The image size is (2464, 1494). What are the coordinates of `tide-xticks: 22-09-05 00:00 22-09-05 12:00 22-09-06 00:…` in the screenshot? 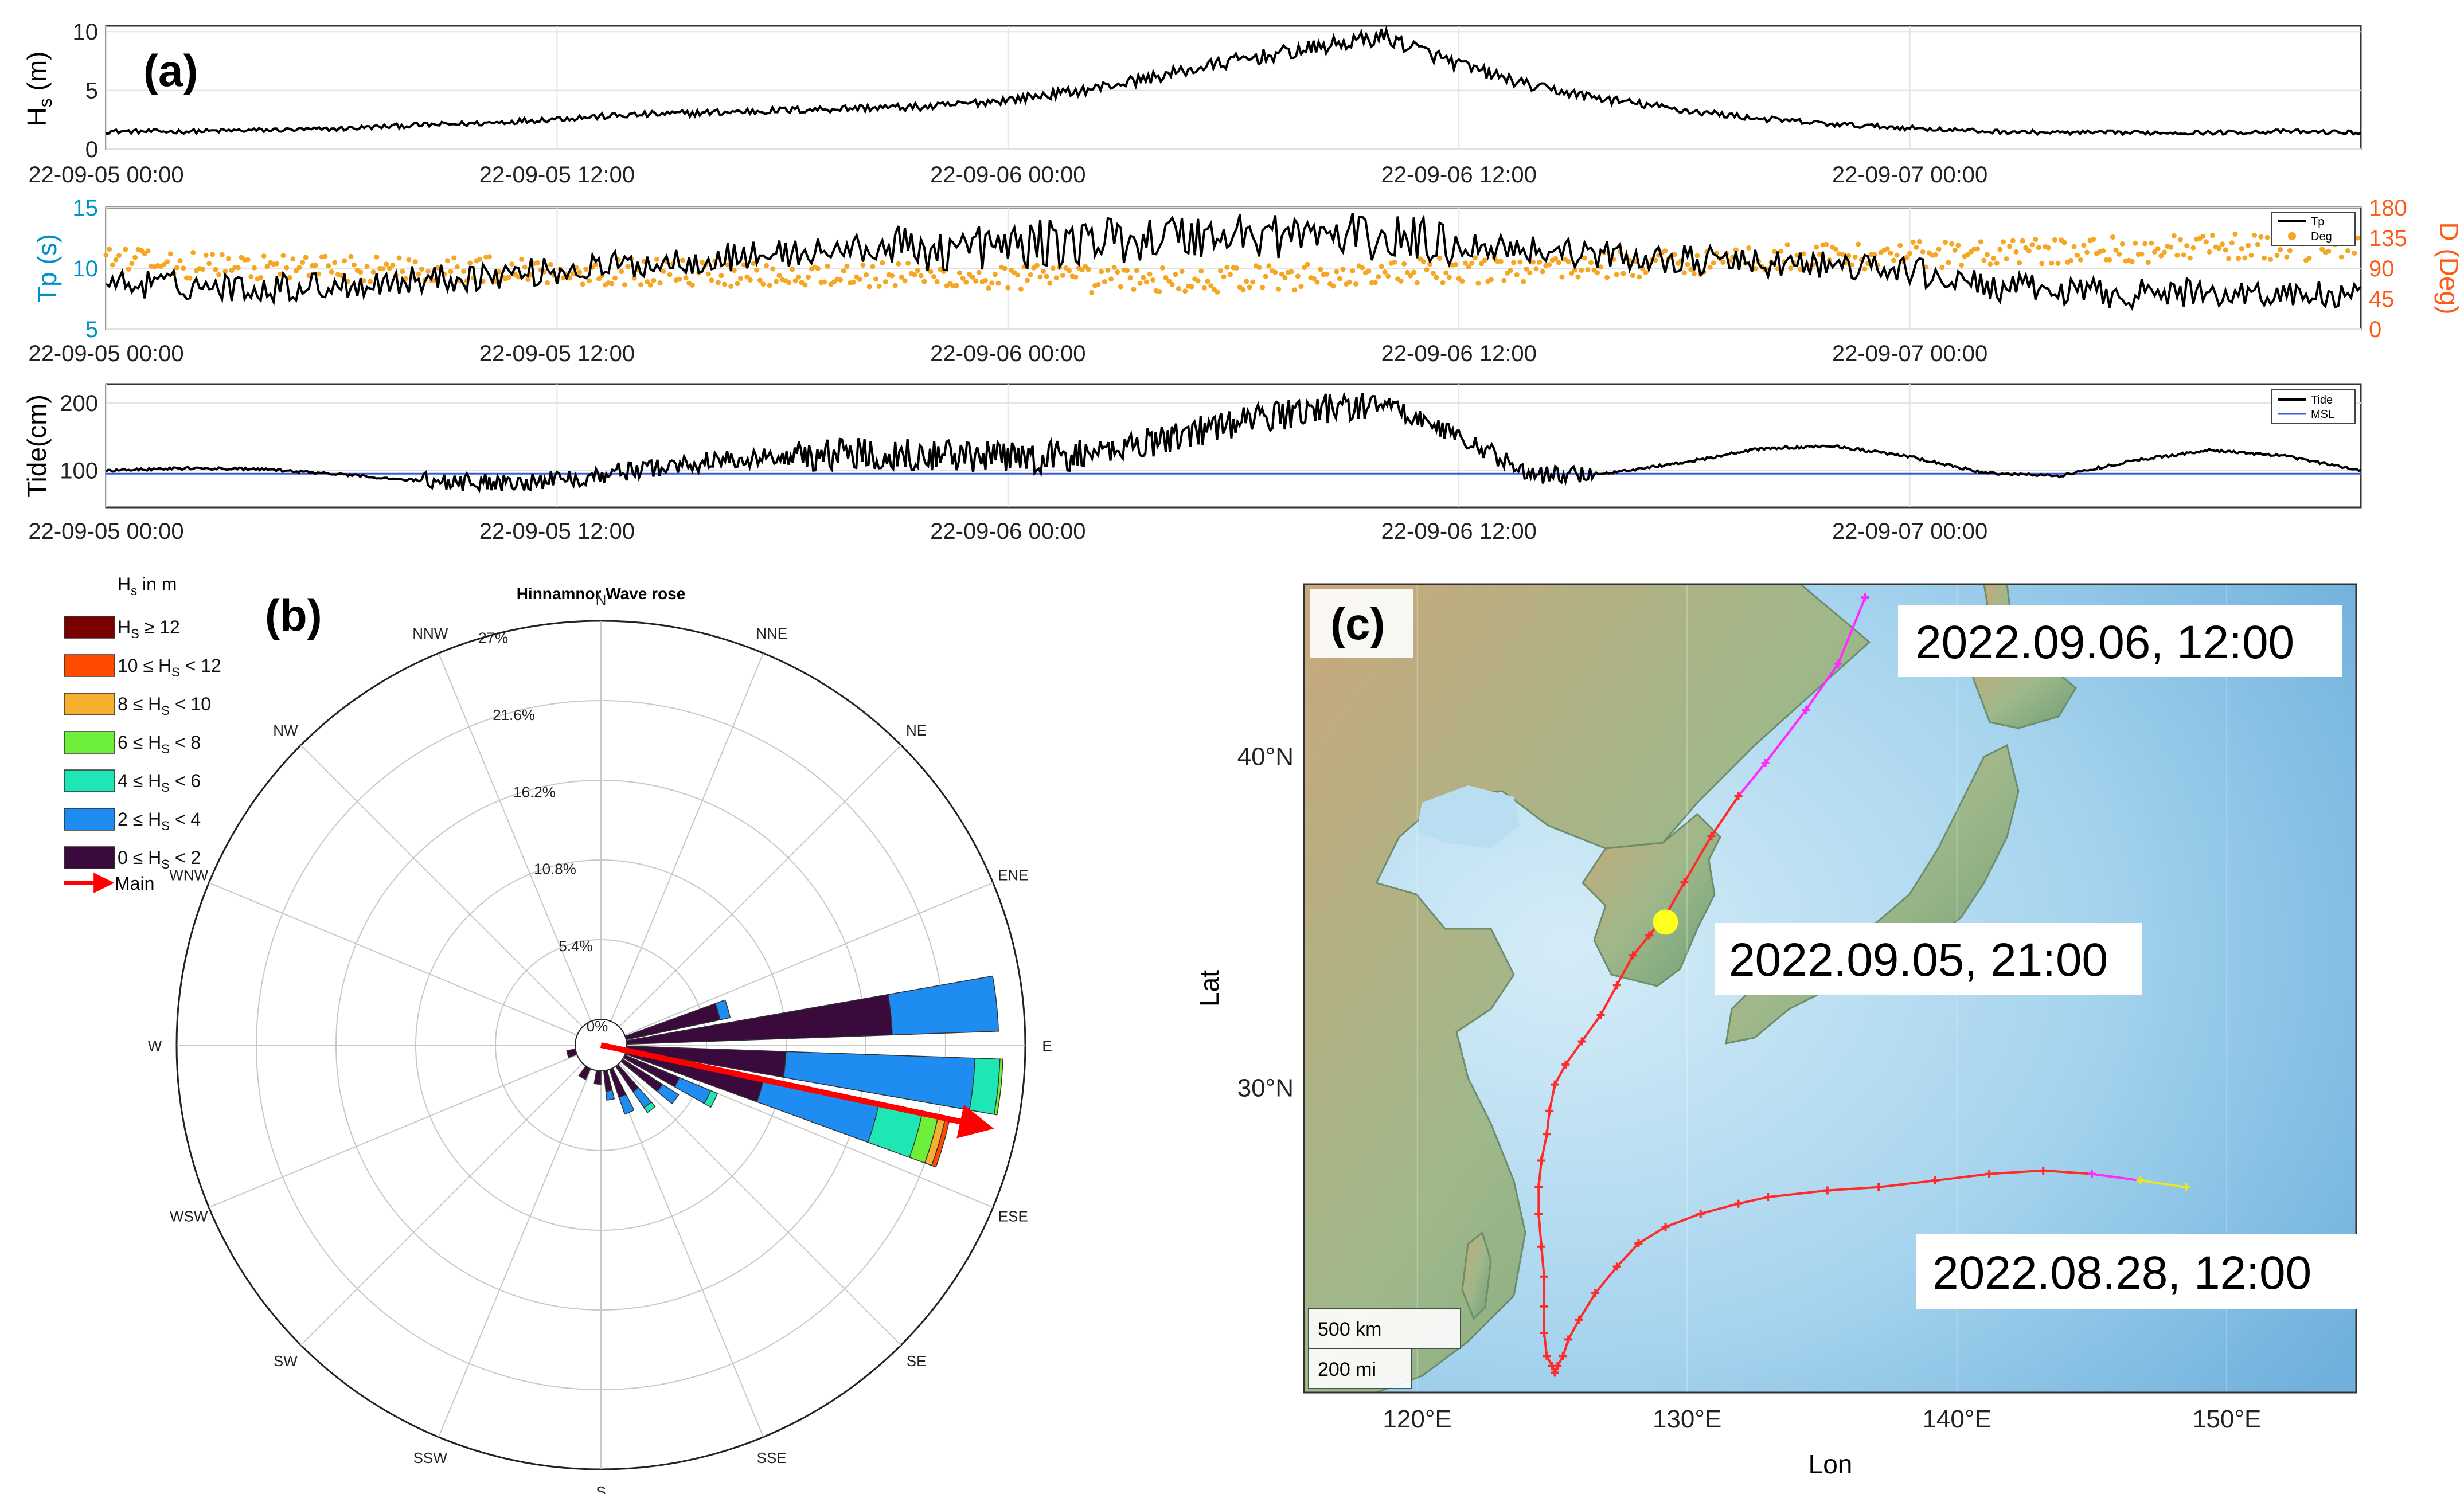 It's located at (1007, 531).